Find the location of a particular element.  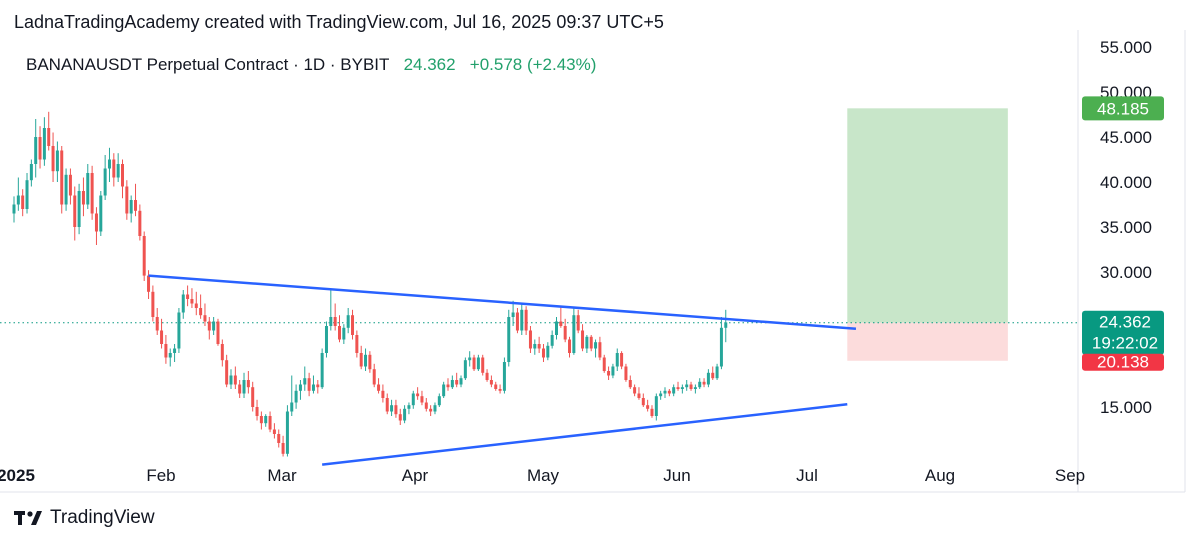

time-axis: 2025 Feb Mar Apr May Jun Jul Aug Sep is located at coordinates (542, 475).